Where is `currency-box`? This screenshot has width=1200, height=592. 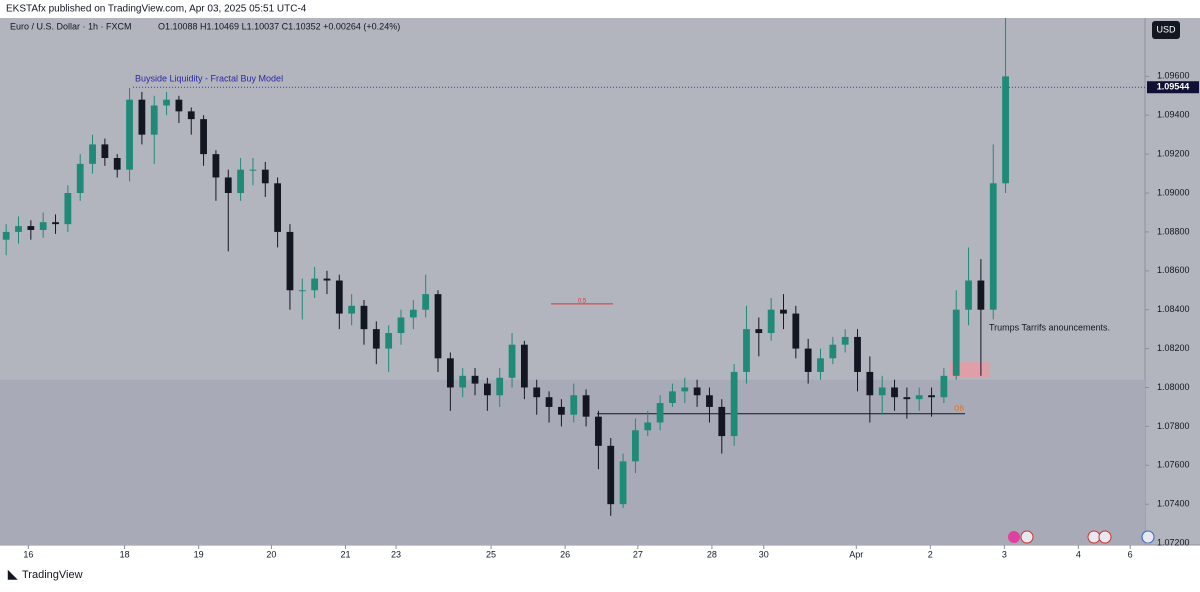 currency-box is located at coordinates (1166, 30).